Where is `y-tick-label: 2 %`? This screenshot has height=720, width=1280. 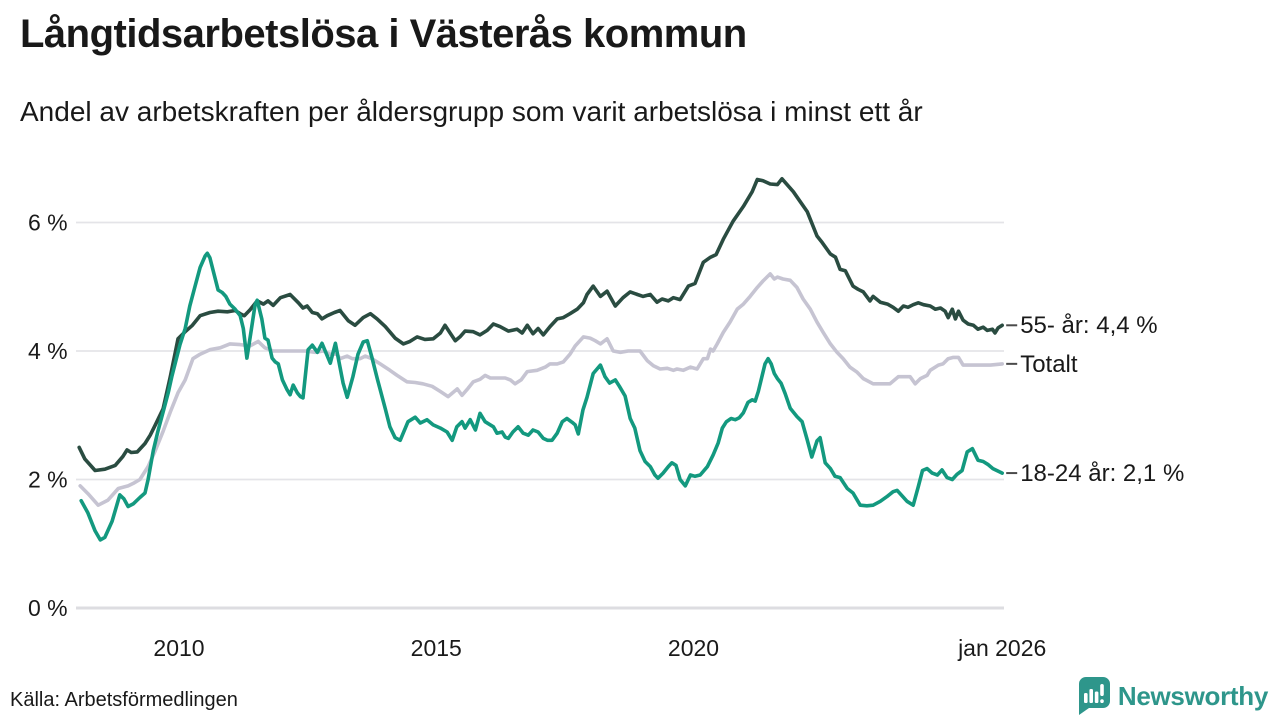 y-tick-label: 2 % is located at coordinates (48, 480).